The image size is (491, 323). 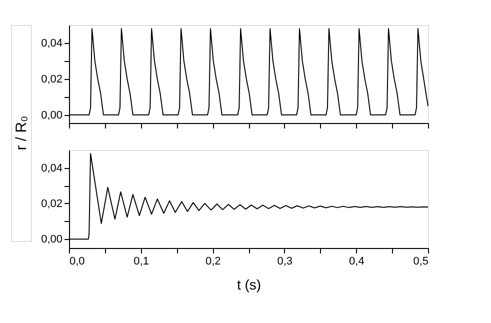 I want to click on x-tick-label: 0,0, so click(x=77, y=262).